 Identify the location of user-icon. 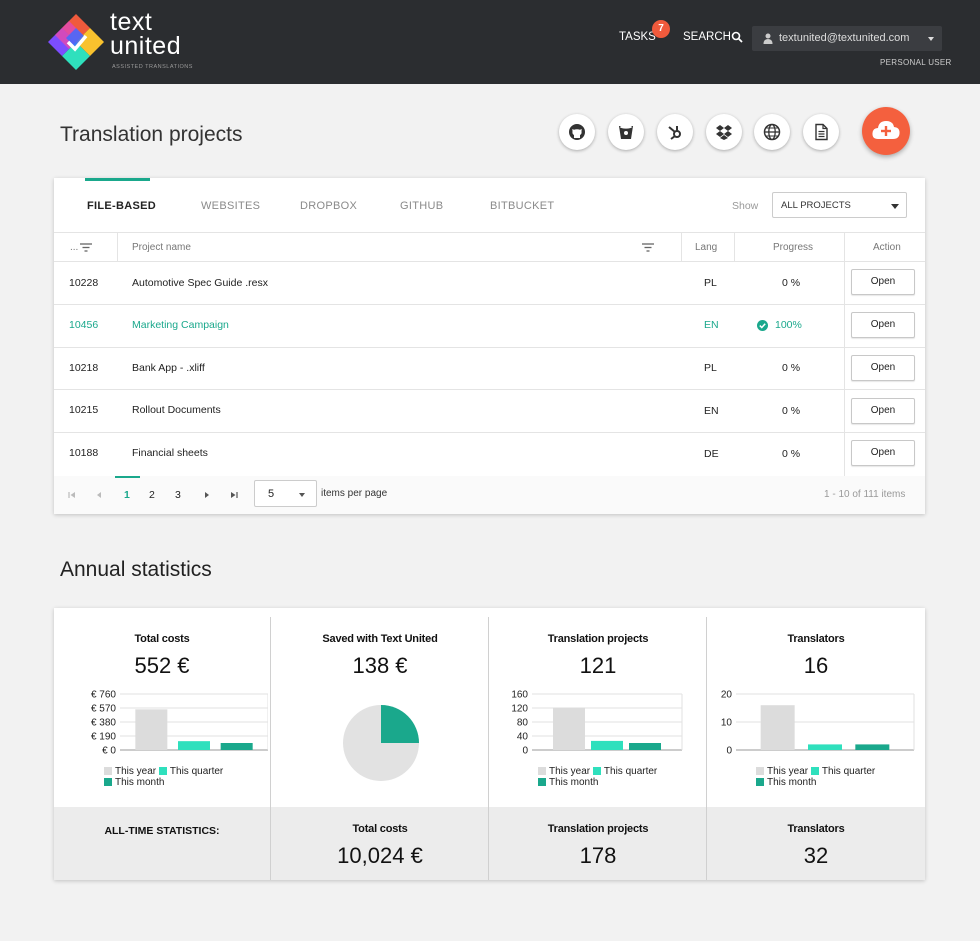
(768, 38).